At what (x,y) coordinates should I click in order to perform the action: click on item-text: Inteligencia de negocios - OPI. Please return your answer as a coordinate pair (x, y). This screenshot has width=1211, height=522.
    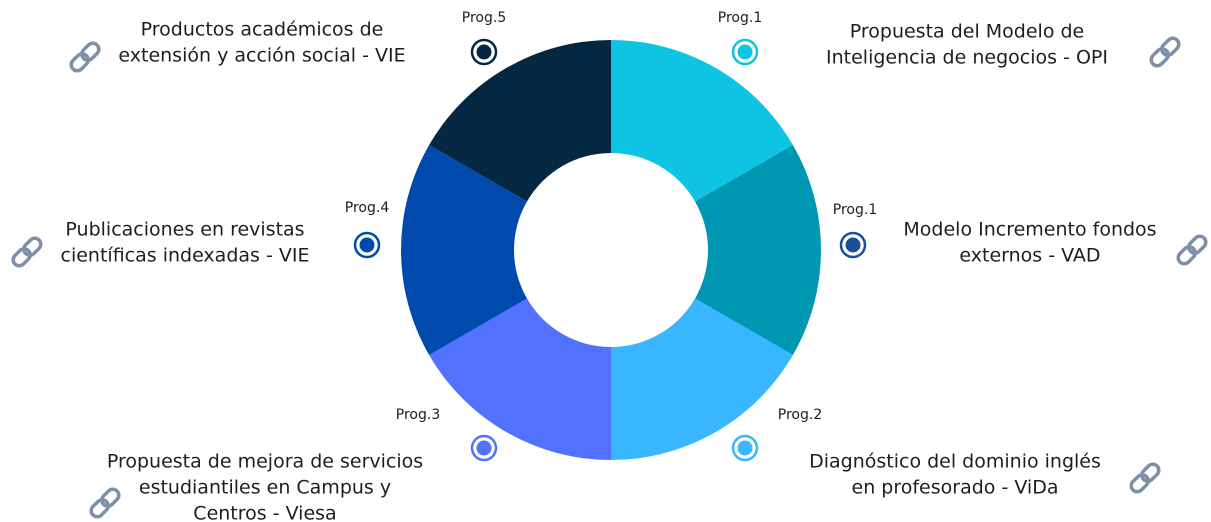
    Looking at the image, I should click on (967, 58).